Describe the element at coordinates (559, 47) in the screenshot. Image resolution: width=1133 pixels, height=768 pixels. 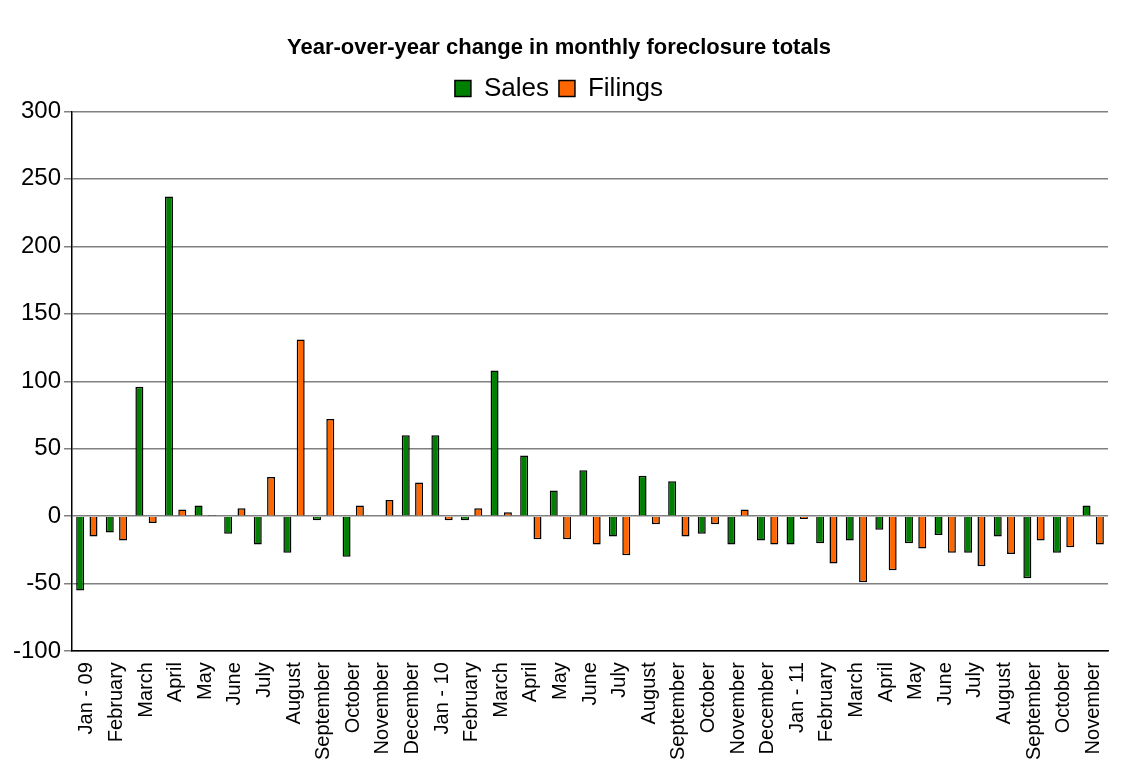
I see `chart-title: Year-over-year change in monthly foreclosure totals` at that location.